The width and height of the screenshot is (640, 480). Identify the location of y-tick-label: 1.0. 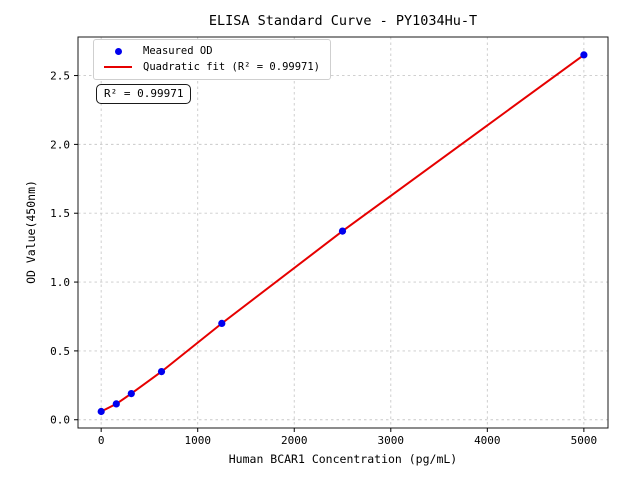
(60, 282).